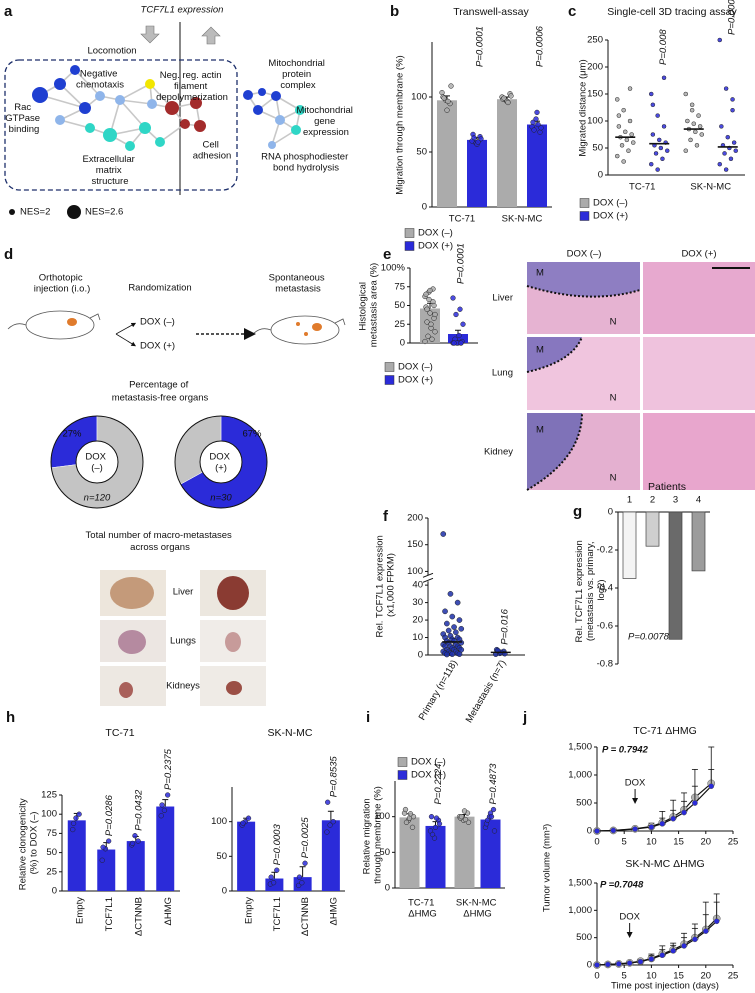  I want to click on image, so click(699, 298).